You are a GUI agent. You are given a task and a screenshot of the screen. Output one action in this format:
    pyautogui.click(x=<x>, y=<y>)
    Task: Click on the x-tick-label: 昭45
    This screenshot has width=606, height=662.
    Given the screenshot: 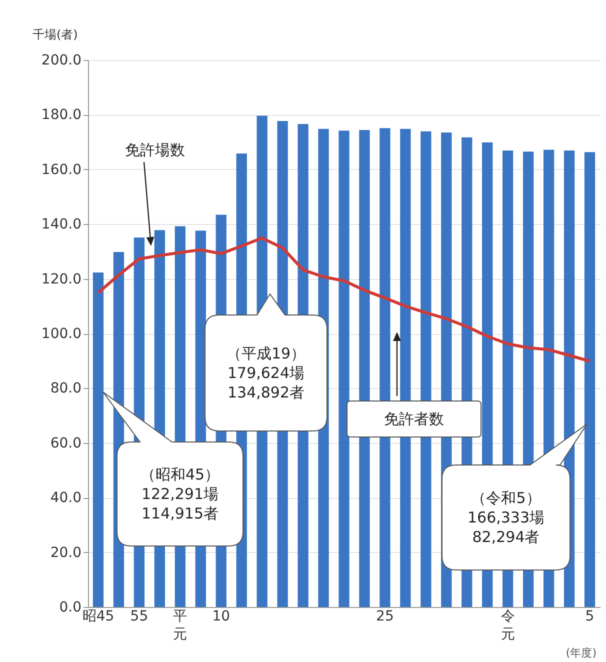 What is the action you would take?
    pyautogui.click(x=98, y=616)
    